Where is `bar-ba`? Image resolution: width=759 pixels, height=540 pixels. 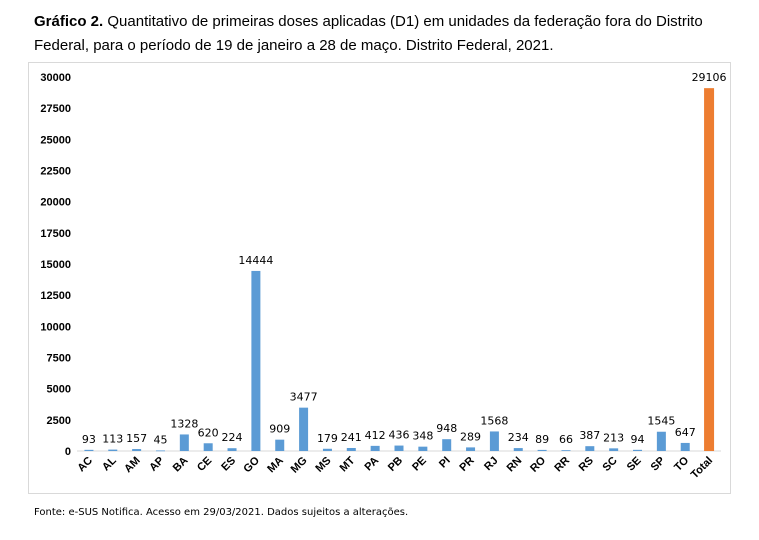
bar-ba is located at coordinates (184, 442).